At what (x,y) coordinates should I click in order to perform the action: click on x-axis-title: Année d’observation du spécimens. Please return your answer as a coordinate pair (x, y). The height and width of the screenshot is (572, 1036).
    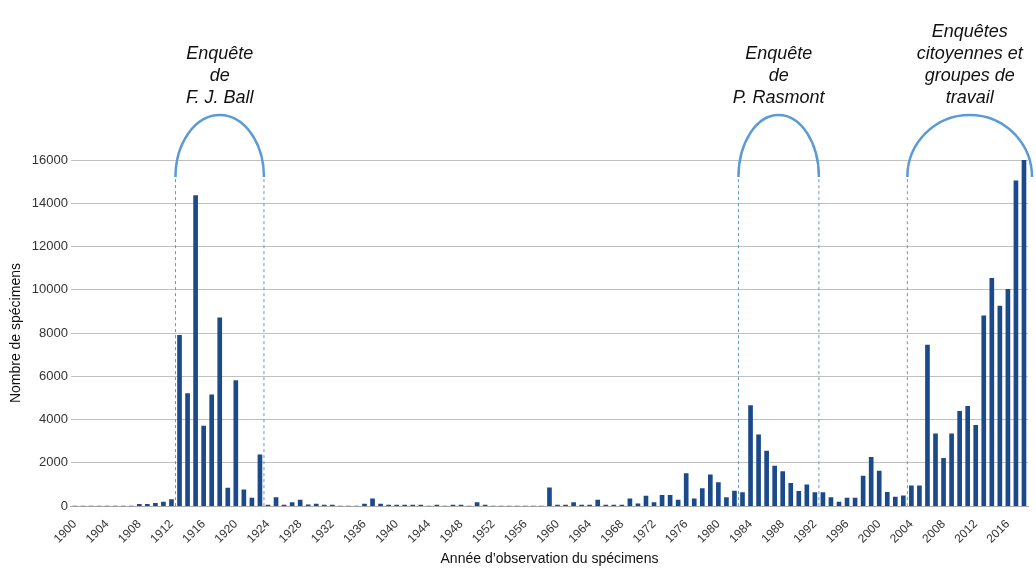
    Looking at the image, I should click on (549, 558).